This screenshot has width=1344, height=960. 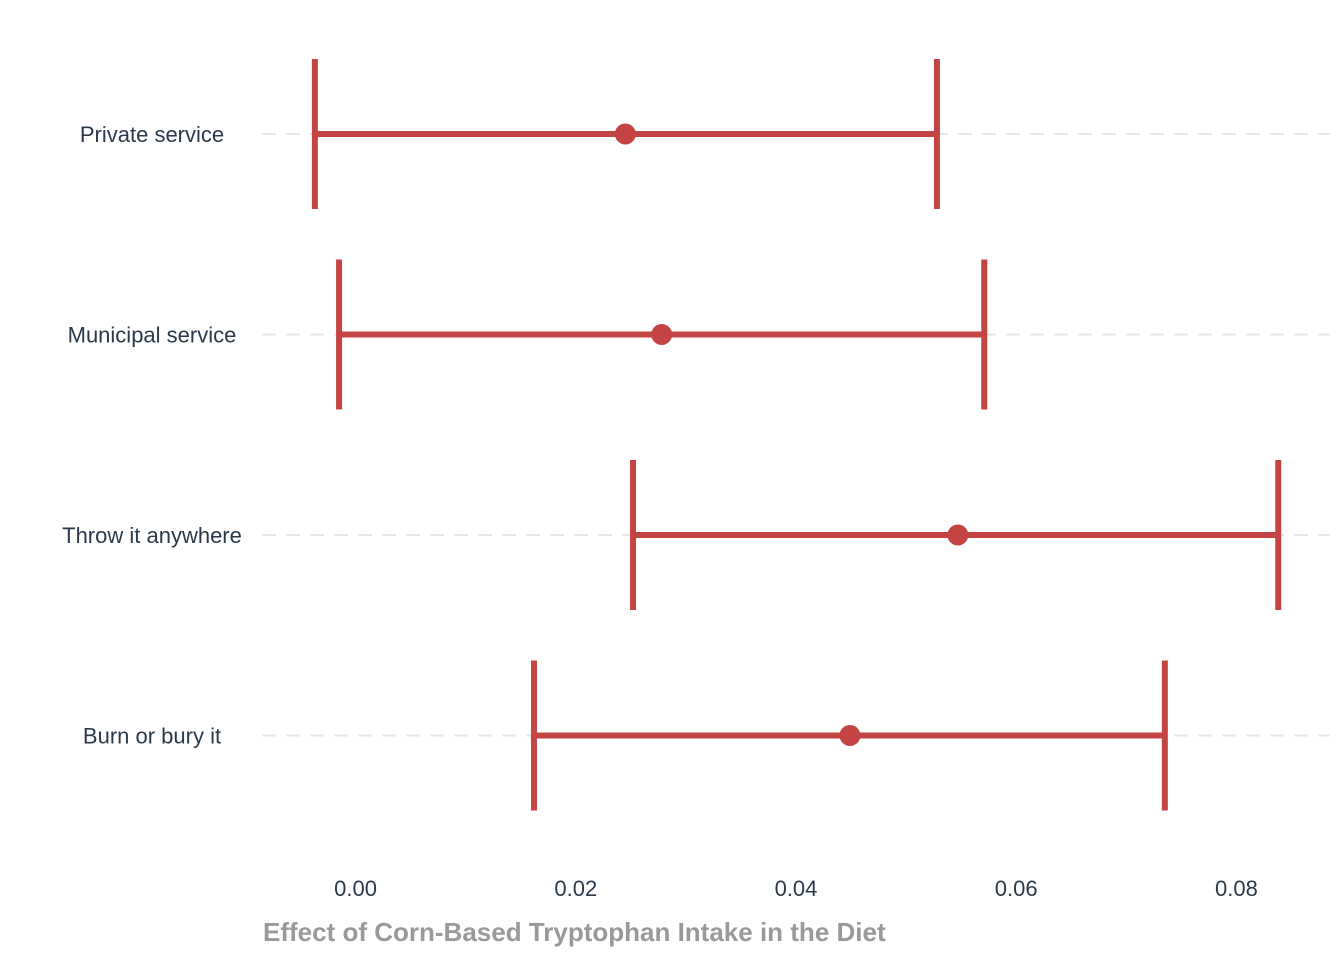 I want to click on x-tick-labels: 0.00 0.02 0.04 0.06 0.08, so click(x=796, y=888).